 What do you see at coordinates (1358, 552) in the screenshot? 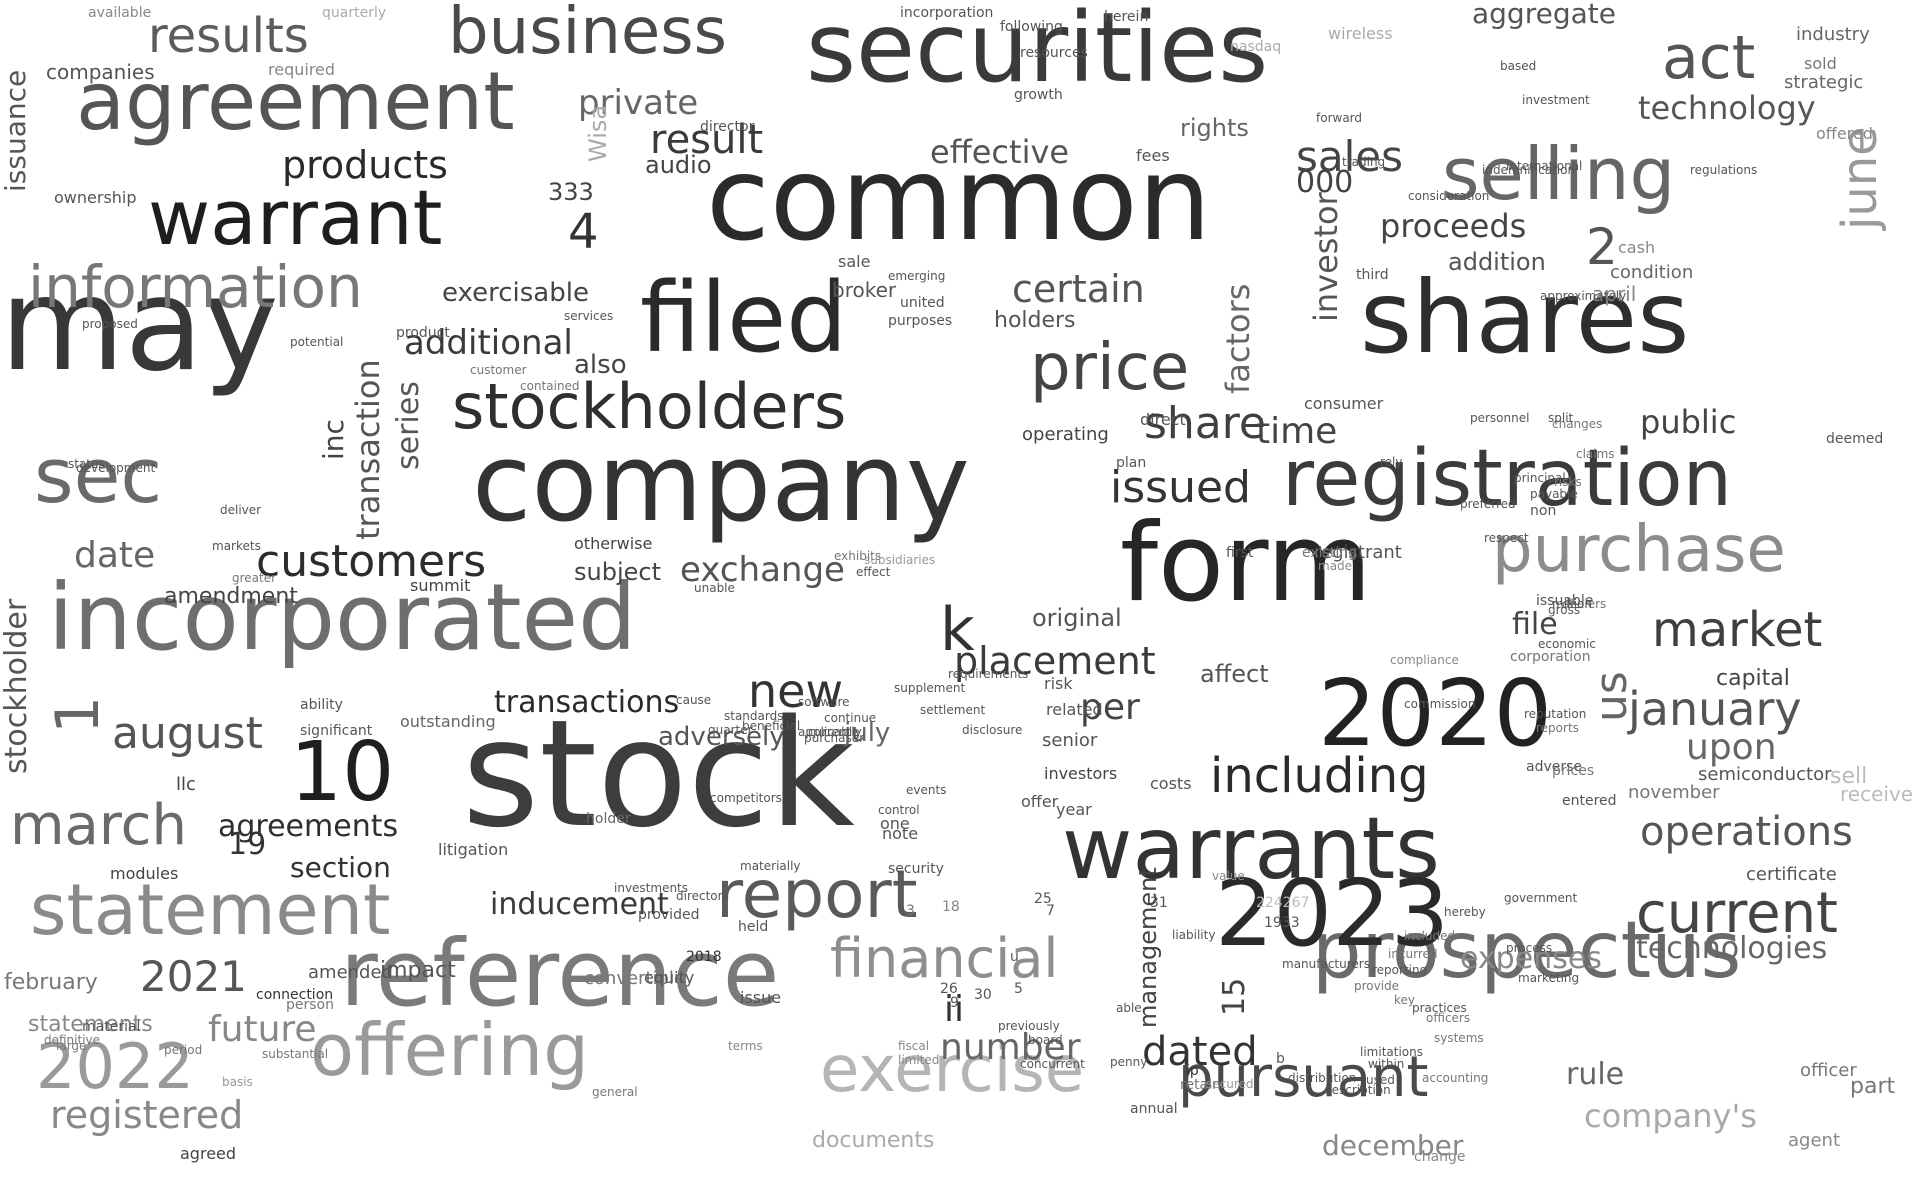
I see `cloud-word: registrant` at bounding box center [1358, 552].